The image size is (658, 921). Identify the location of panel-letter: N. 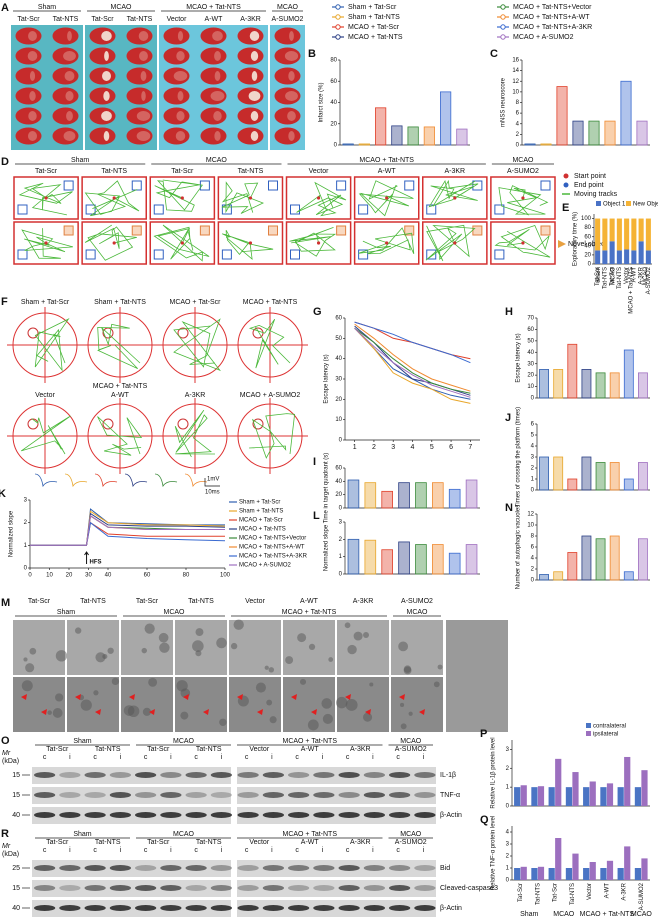
(509, 508).